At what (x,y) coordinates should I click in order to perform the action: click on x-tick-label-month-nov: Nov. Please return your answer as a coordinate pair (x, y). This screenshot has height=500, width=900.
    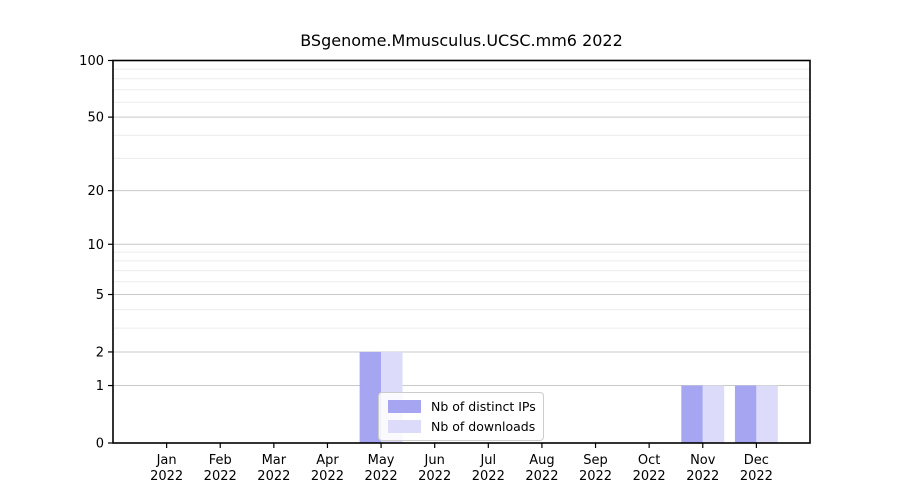
    Looking at the image, I should click on (703, 460).